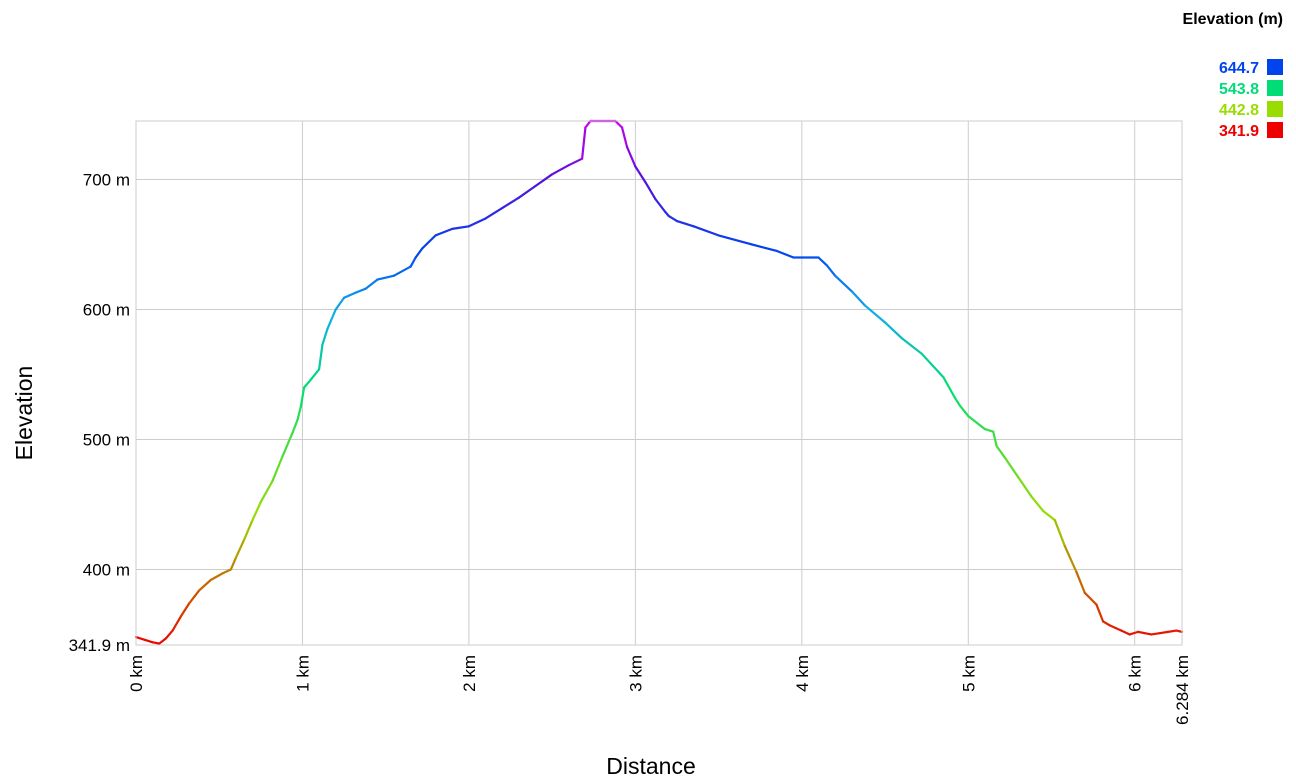 The height and width of the screenshot is (784, 1296). What do you see at coordinates (1239, 131) in the screenshot?
I see `legend-value: 341.9` at bounding box center [1239, 131].